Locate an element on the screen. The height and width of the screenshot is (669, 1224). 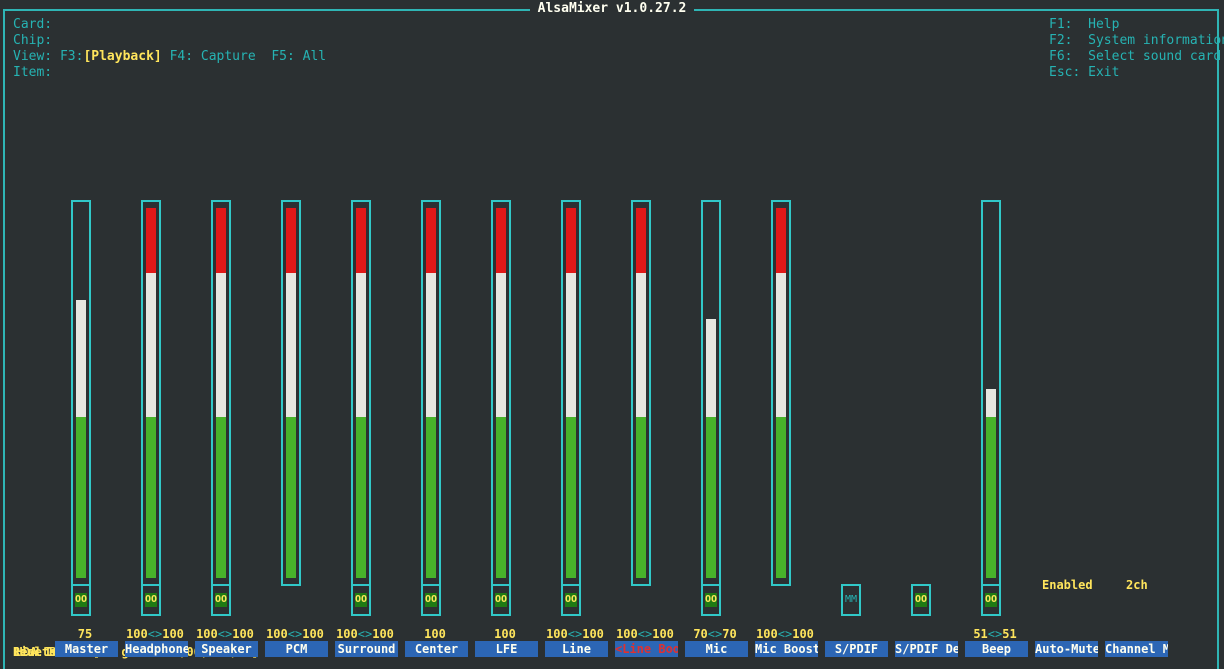
control-mic: OO 70<>70 Mic is located at coordinates (720, 334).